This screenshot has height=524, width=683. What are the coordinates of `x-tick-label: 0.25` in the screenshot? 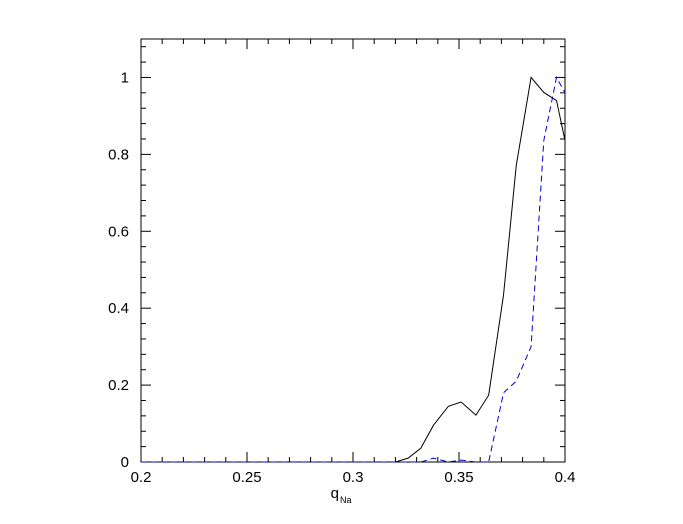 It's located at (246, 477).